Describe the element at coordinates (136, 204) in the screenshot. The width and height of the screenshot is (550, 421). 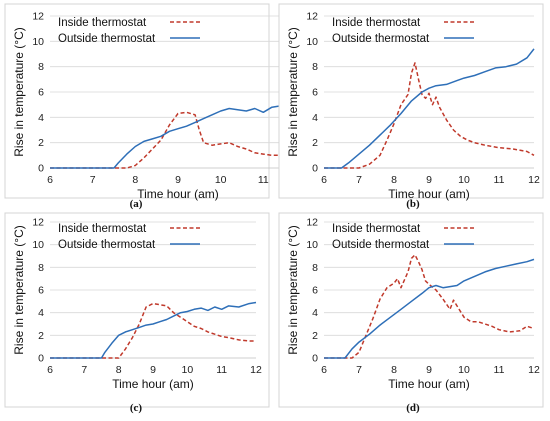
I see `panel-label: (a)` at that location.